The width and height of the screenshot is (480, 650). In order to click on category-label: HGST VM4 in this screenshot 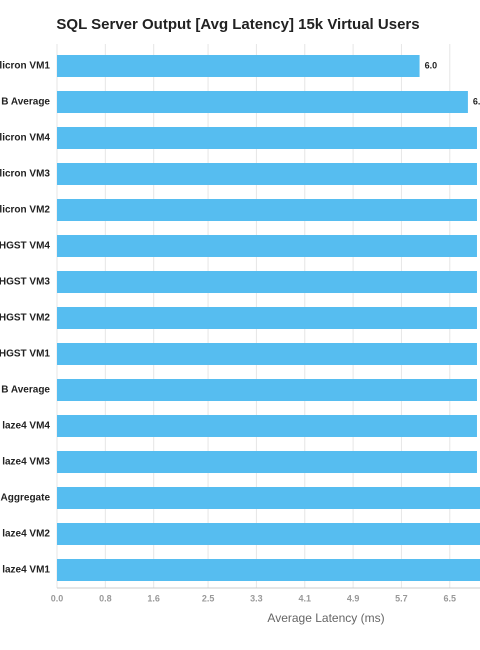, I will do `click(25, 246)`.